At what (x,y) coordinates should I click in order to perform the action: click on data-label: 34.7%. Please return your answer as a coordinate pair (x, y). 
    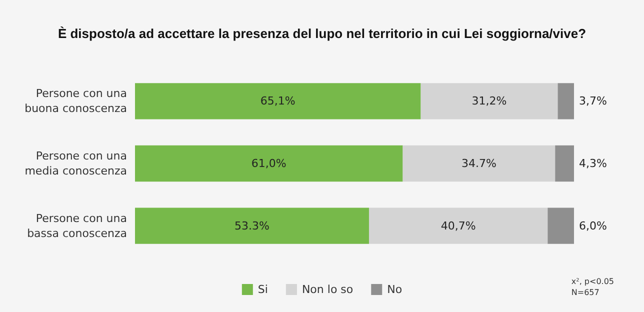
    Looking at the image, I should click on (478, 163).